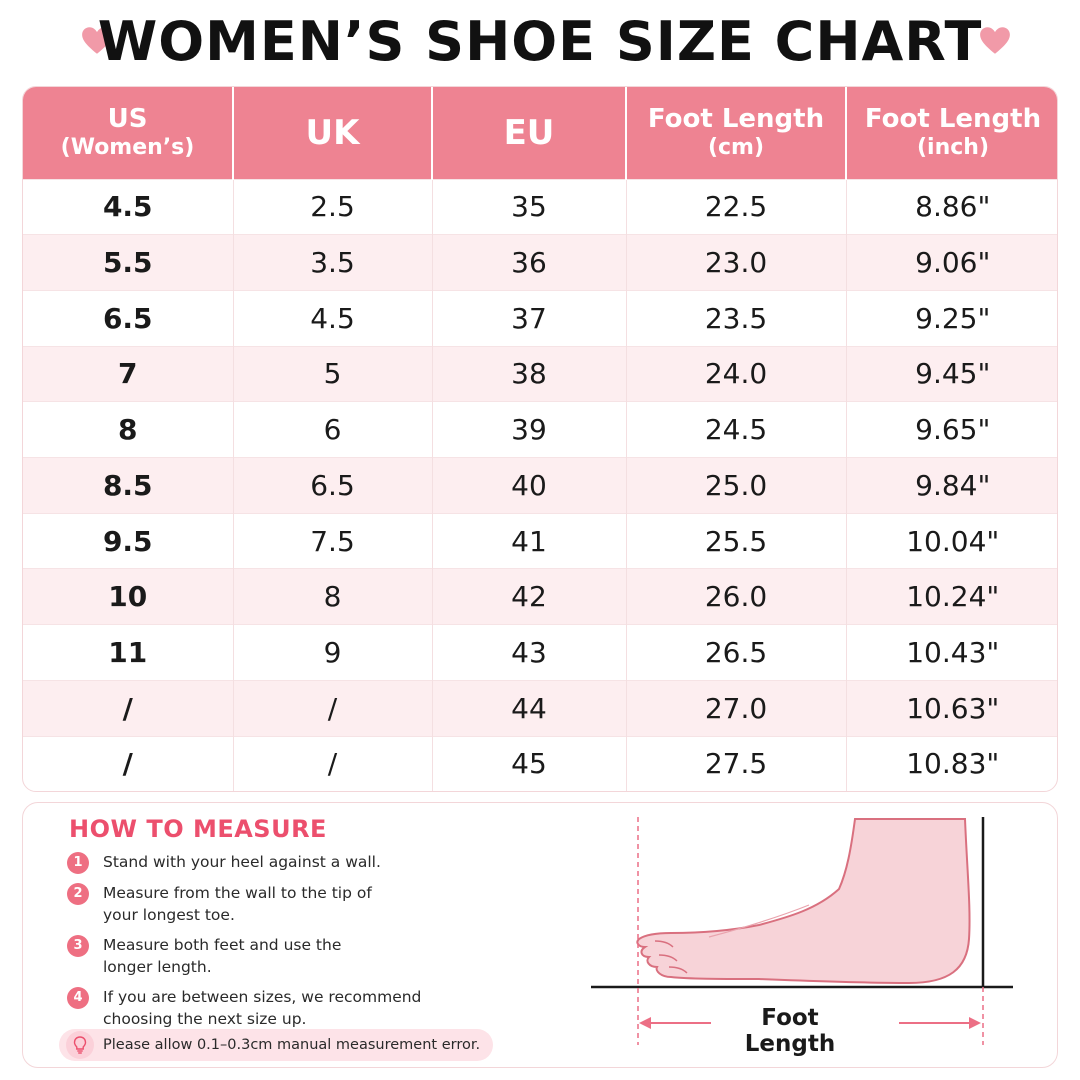  What do you see at coordinates (529, 318) in the screenshot?
I see `eu-size-cell: 37` at bounding box center [529, 318].